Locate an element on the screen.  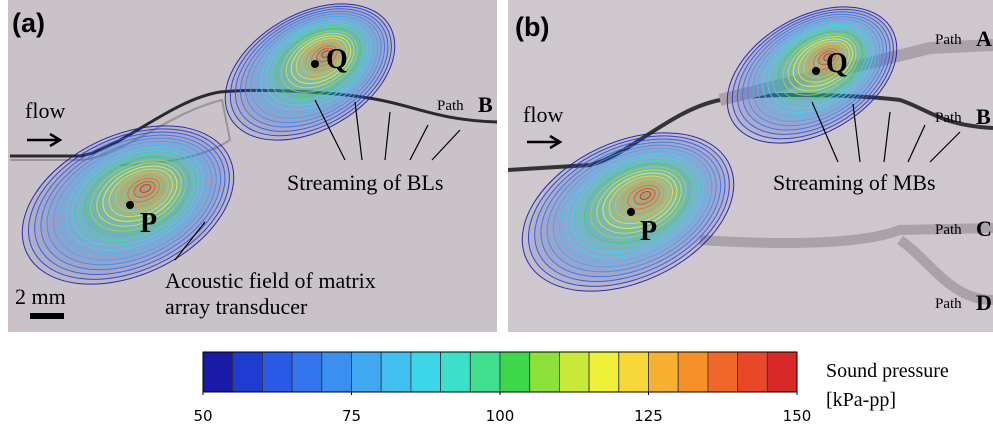
path-letter: D is located at coordinates (984, 302).